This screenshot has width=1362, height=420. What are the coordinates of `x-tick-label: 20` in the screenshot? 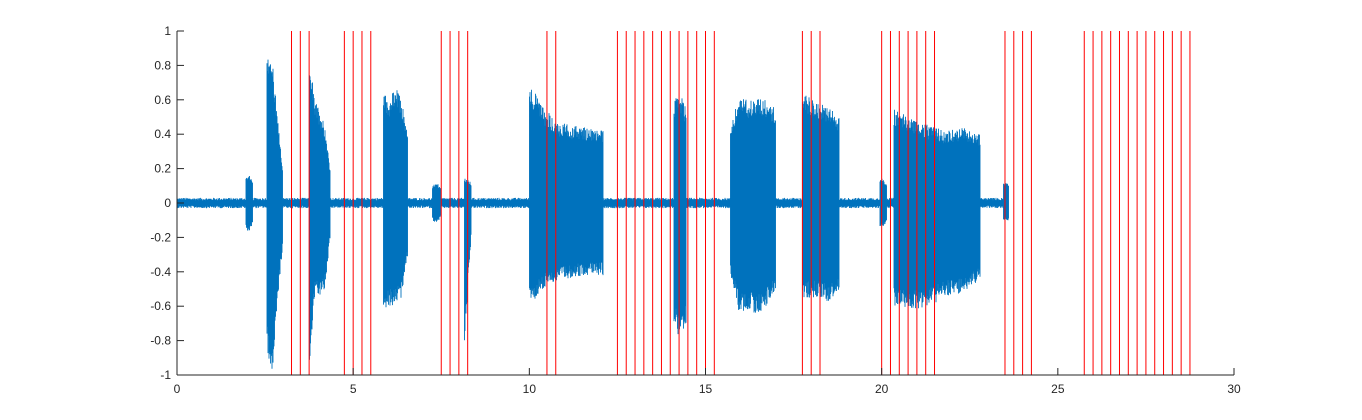 It's located at (882, 389).